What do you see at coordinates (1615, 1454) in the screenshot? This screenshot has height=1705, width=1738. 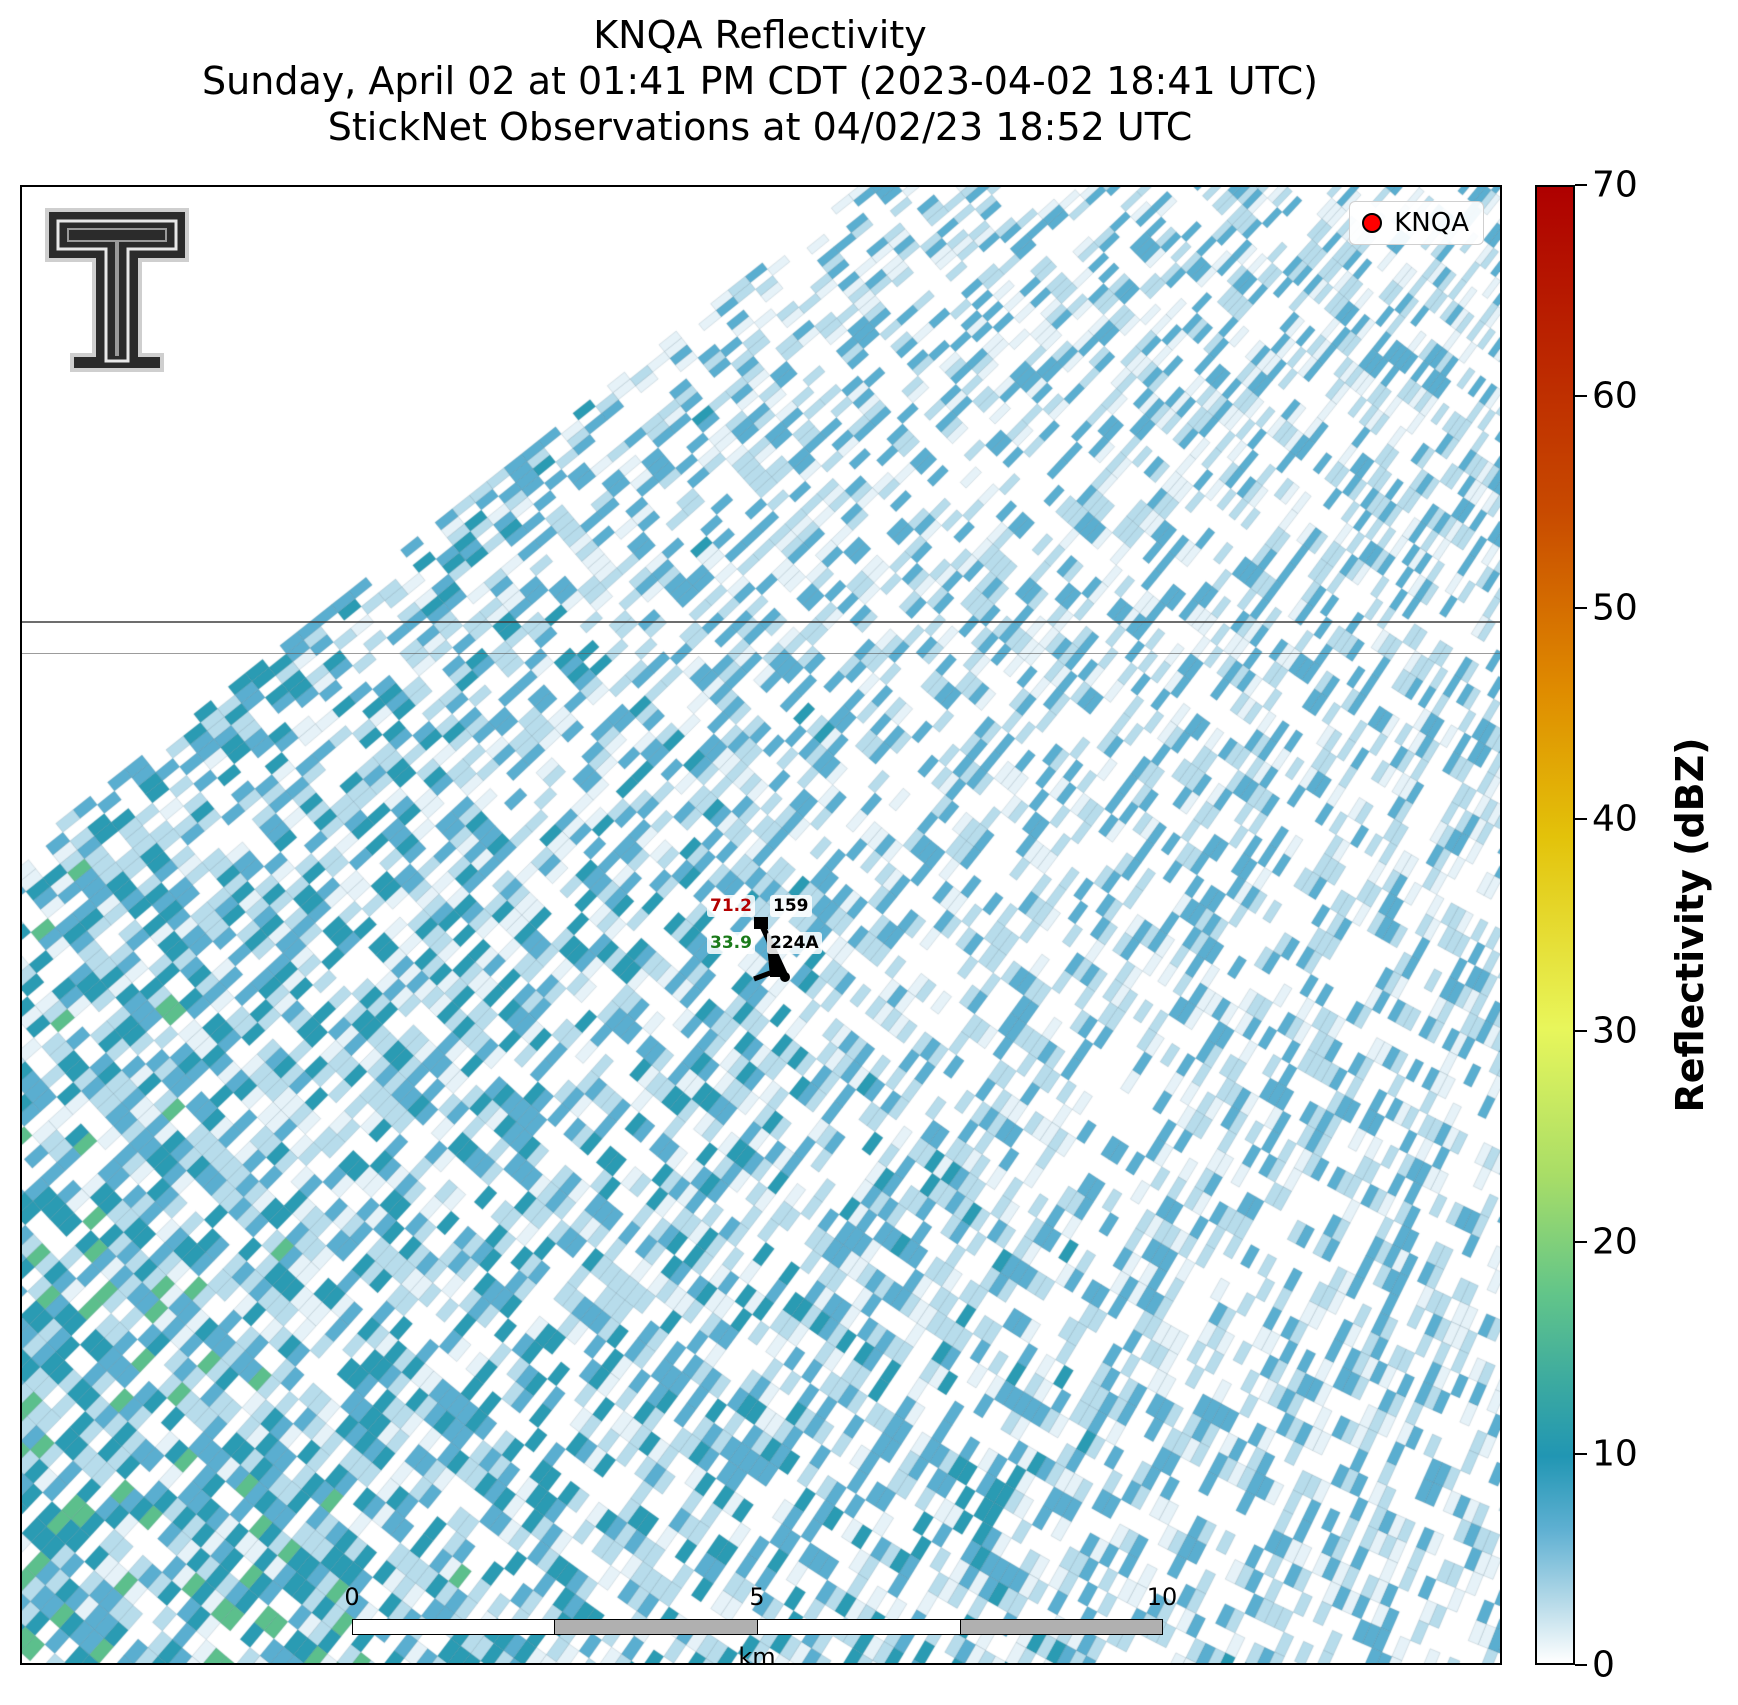 I see `colorbar-tick-label: 10` at bounding box center [1615, 1454].